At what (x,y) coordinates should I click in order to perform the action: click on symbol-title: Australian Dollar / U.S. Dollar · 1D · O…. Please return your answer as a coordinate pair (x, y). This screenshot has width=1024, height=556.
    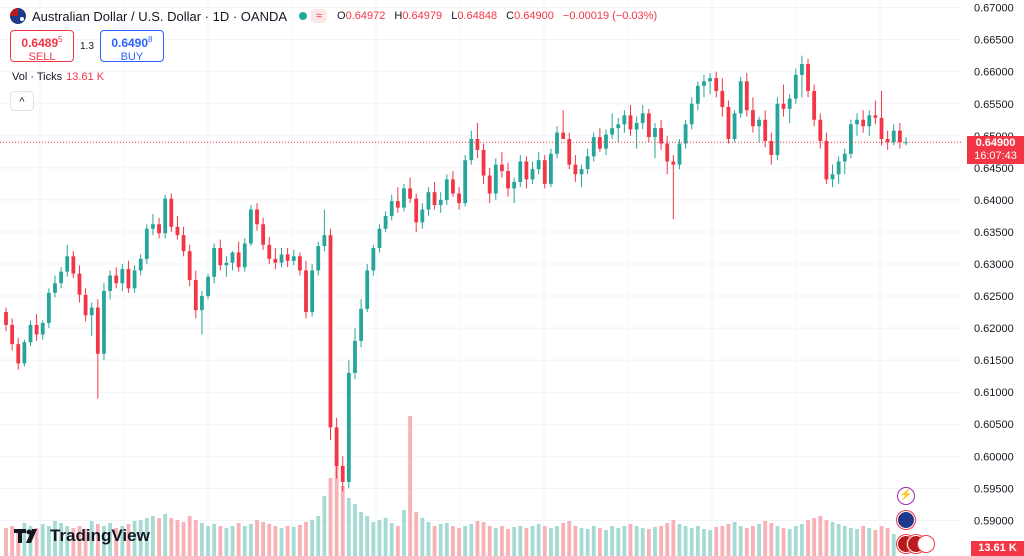
    Looking at the image, I should click on (160, 16).